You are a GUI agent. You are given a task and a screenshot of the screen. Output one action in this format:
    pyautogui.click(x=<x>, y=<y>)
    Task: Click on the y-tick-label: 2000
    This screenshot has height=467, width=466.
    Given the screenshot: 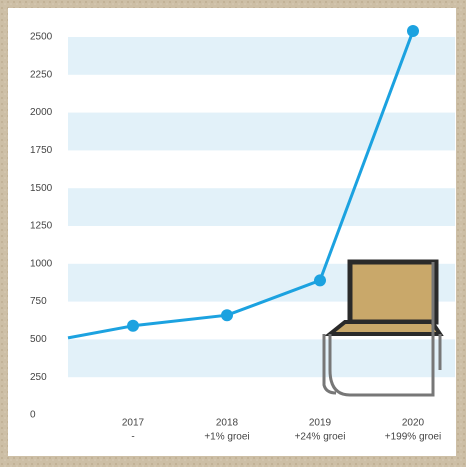 What is the action you would take?
    pyautogui.click(x=41, y=112)
    